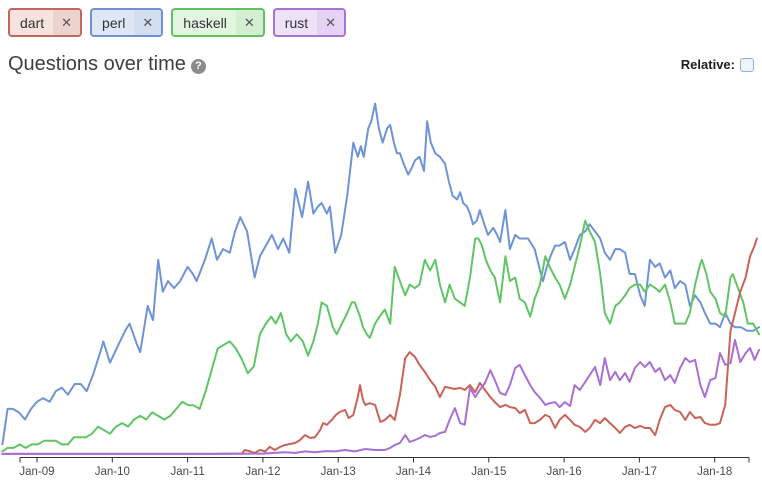 The height and width of the screenshot is (485, 762). Describe the element at coordinates (36, 472) in the screenshot. I see `x-tick-label-Jan-09: Jan-09` at that location.